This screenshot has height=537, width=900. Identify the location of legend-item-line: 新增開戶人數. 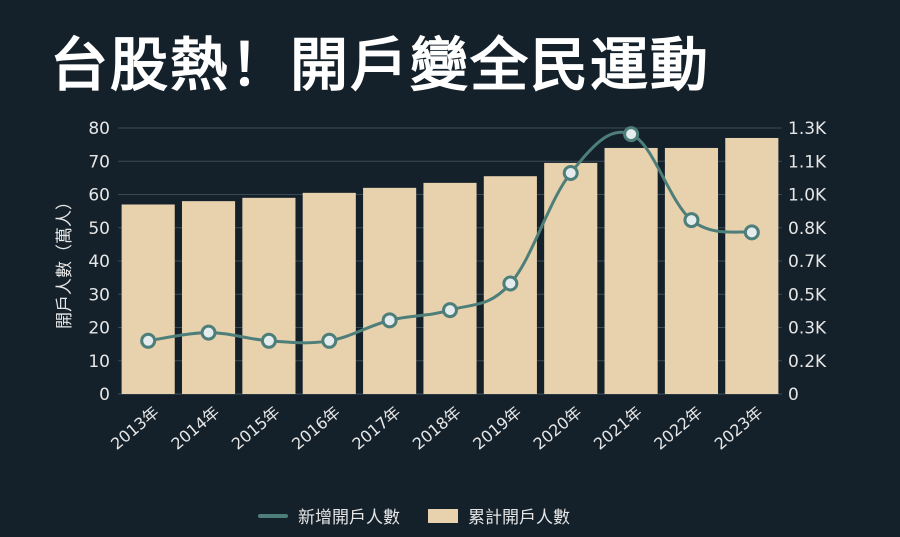
(329, 515).